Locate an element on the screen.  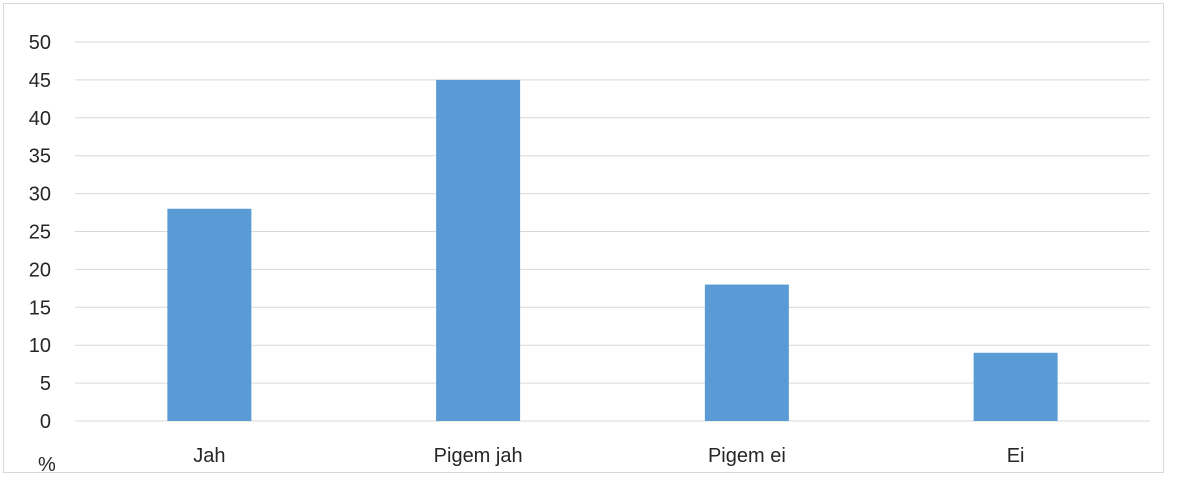
y-tick-label: 25 is located at coordinates (40, 233).